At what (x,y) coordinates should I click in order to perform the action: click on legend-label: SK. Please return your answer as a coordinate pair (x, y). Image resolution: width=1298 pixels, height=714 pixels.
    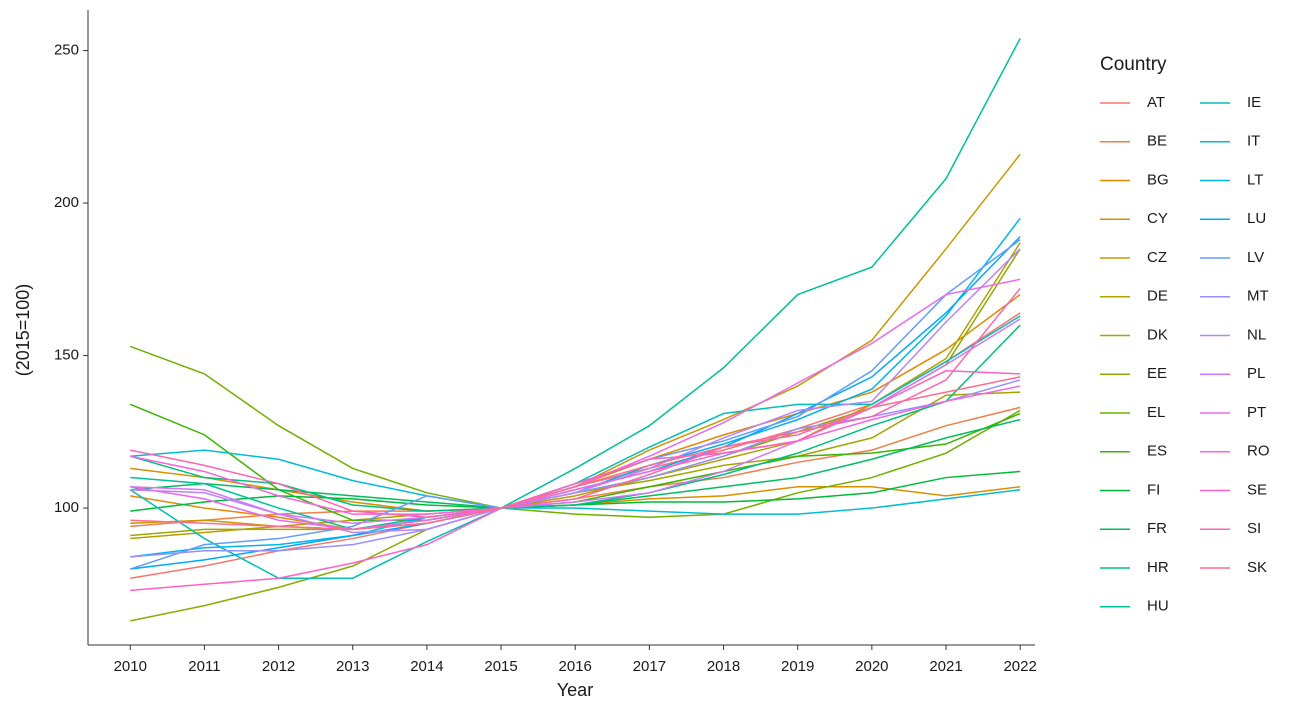
    Looking at the image, I should click on (1257, 567).